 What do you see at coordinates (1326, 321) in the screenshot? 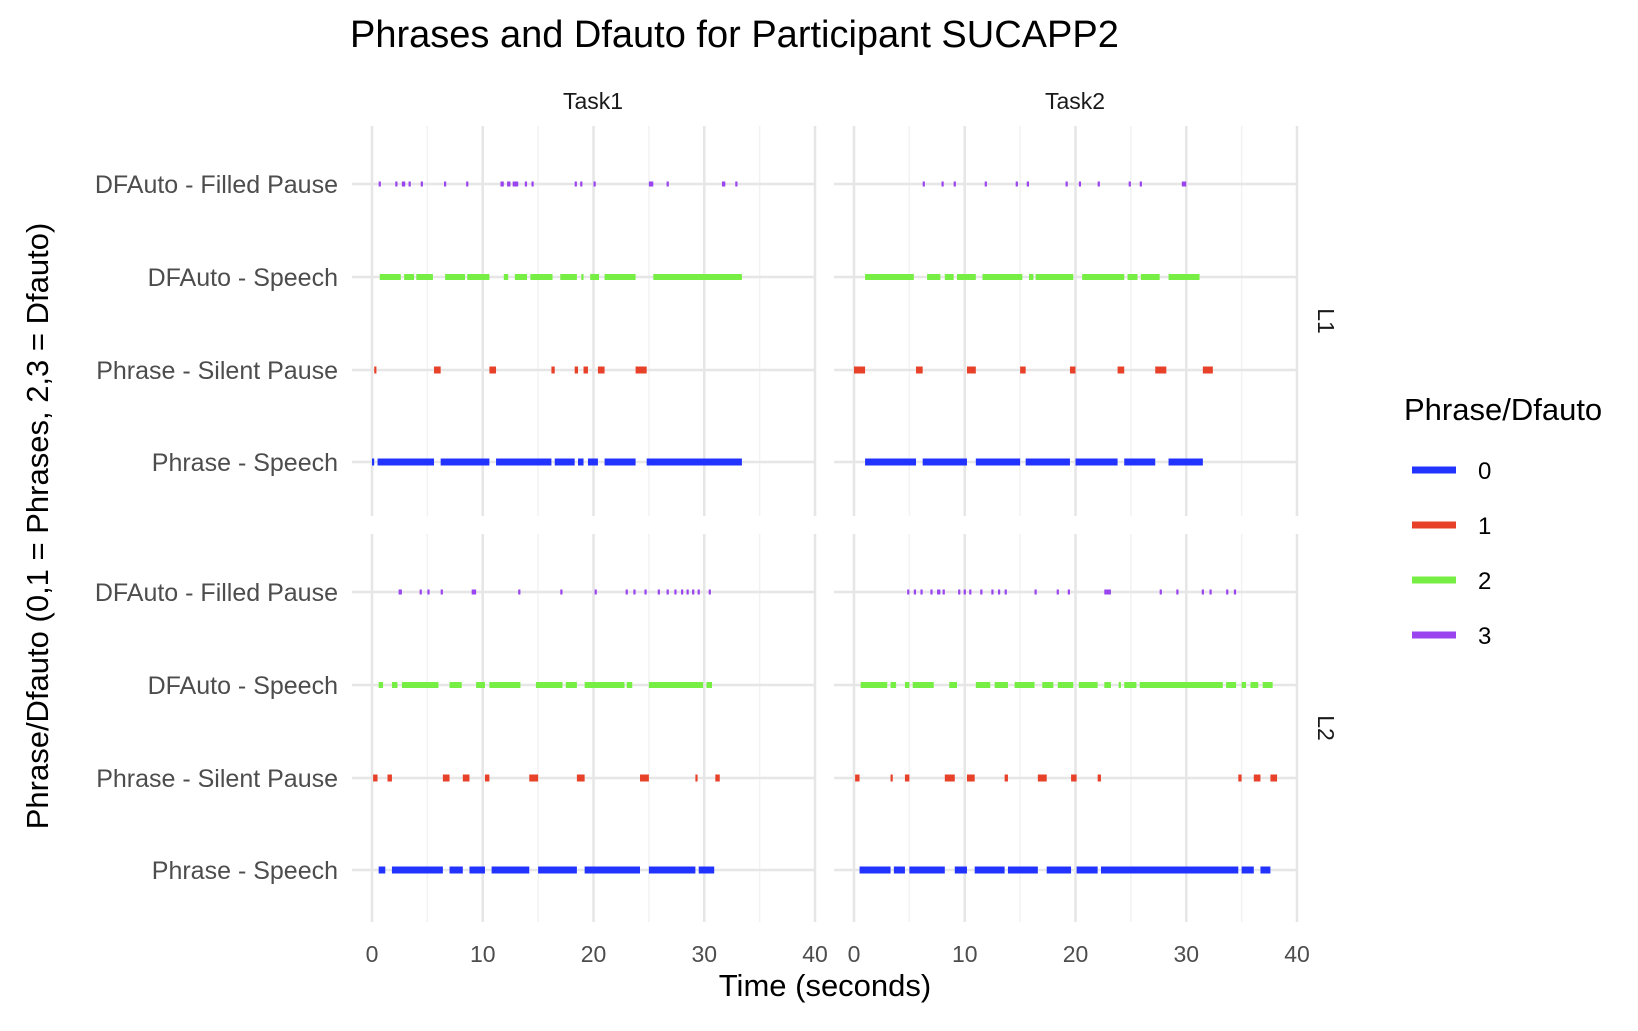
I see `facet-row-label: L1` at bounding box center [1326, 321].